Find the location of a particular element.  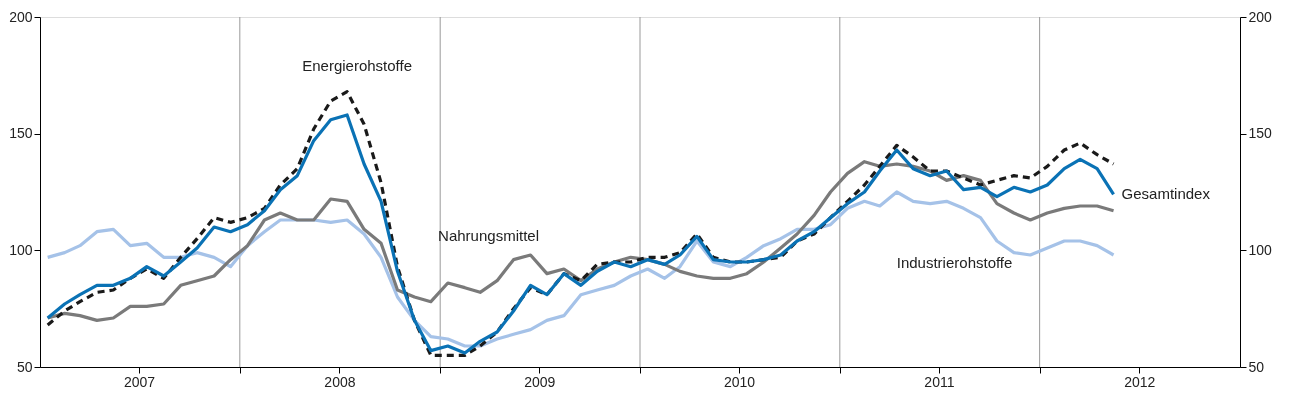

x-tick-label: 2010 is located at coordinates (740, 381).